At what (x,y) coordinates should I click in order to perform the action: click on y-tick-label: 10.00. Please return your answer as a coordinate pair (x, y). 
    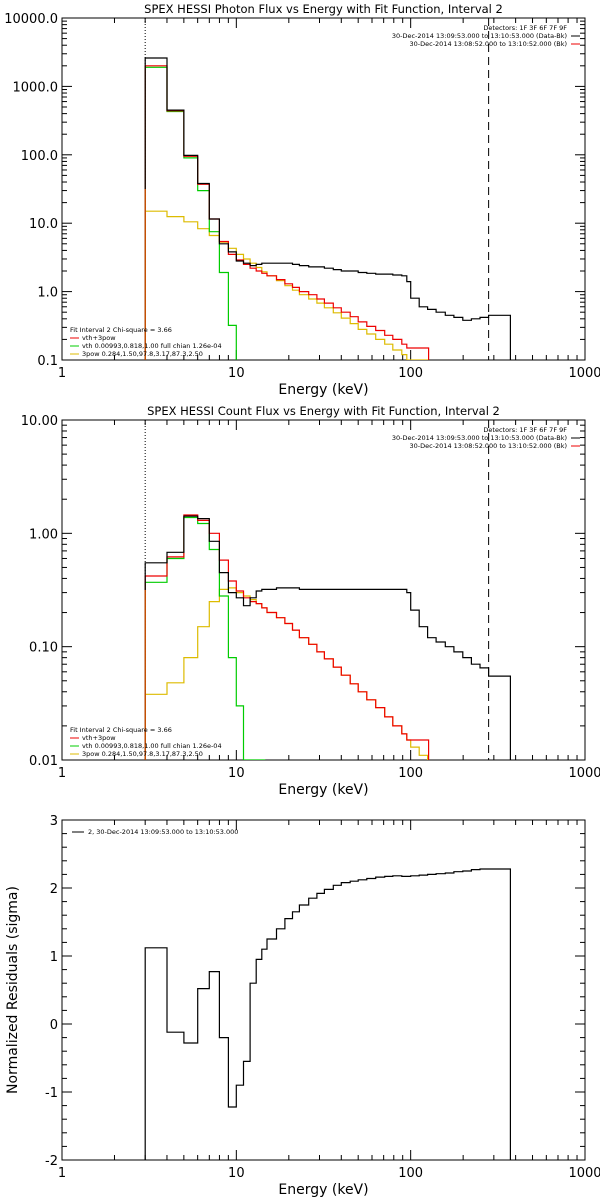
    Looking at the image, I should click on (39, 421).